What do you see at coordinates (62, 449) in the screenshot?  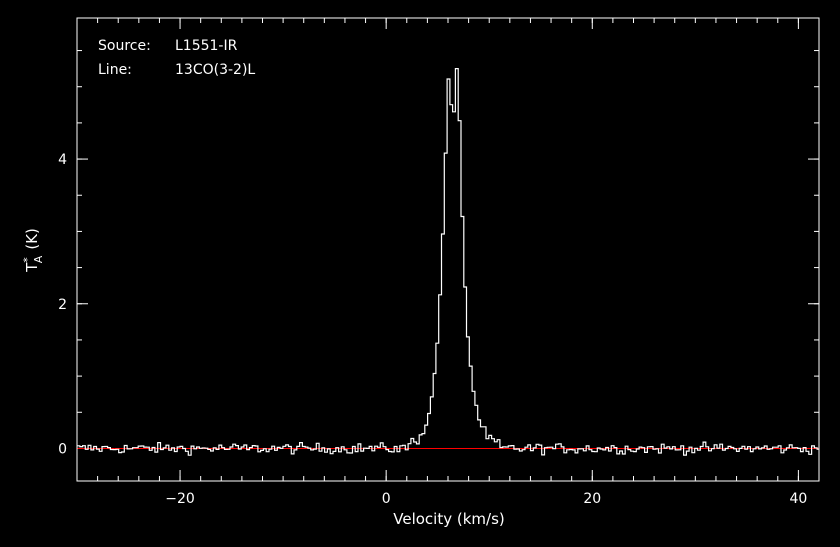 I see `y-tick-label: 0` at bounding box center [62, 449].